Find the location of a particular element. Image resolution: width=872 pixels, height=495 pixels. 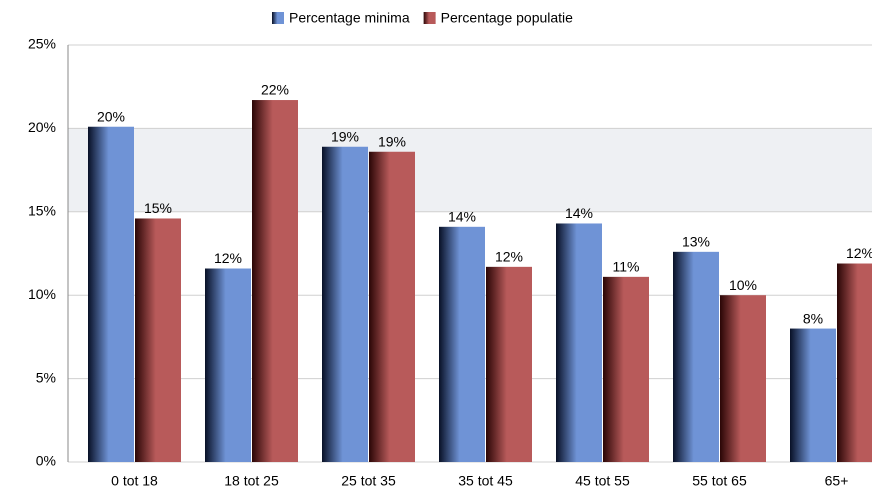

data-label: 10% is located at coordinates (743, 285).